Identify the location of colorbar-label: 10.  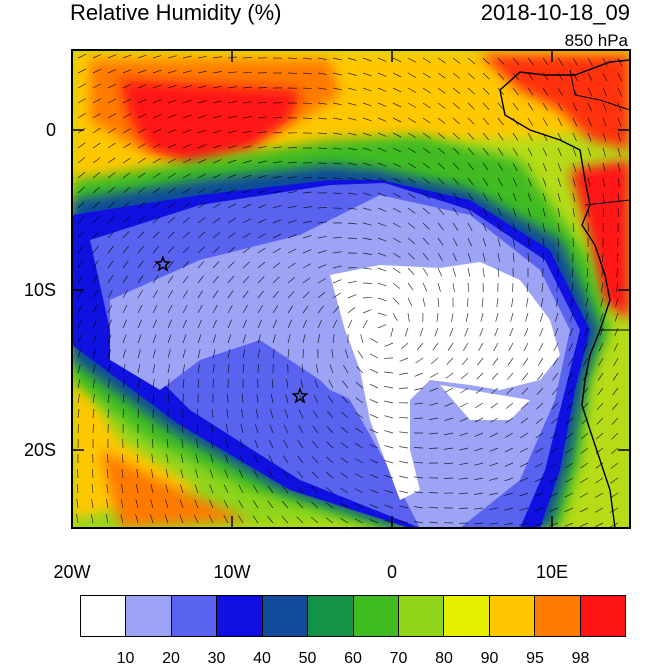
(126, 659).